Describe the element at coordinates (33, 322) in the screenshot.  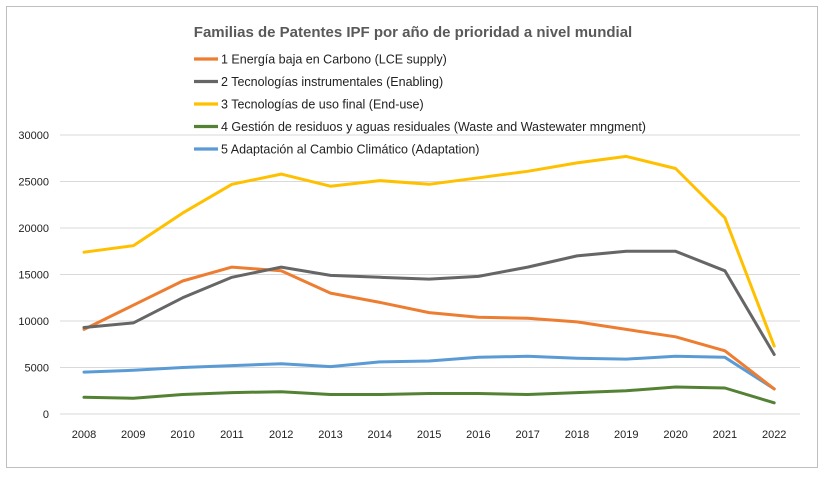
I see `y-tick-label: 10000` at that location.